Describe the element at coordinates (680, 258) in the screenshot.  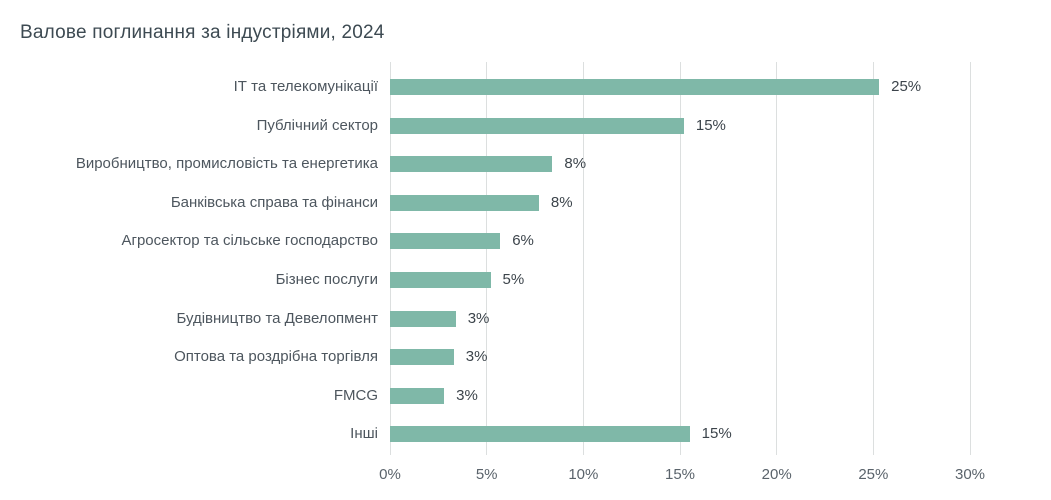
I see `gridline-15%` at that location.